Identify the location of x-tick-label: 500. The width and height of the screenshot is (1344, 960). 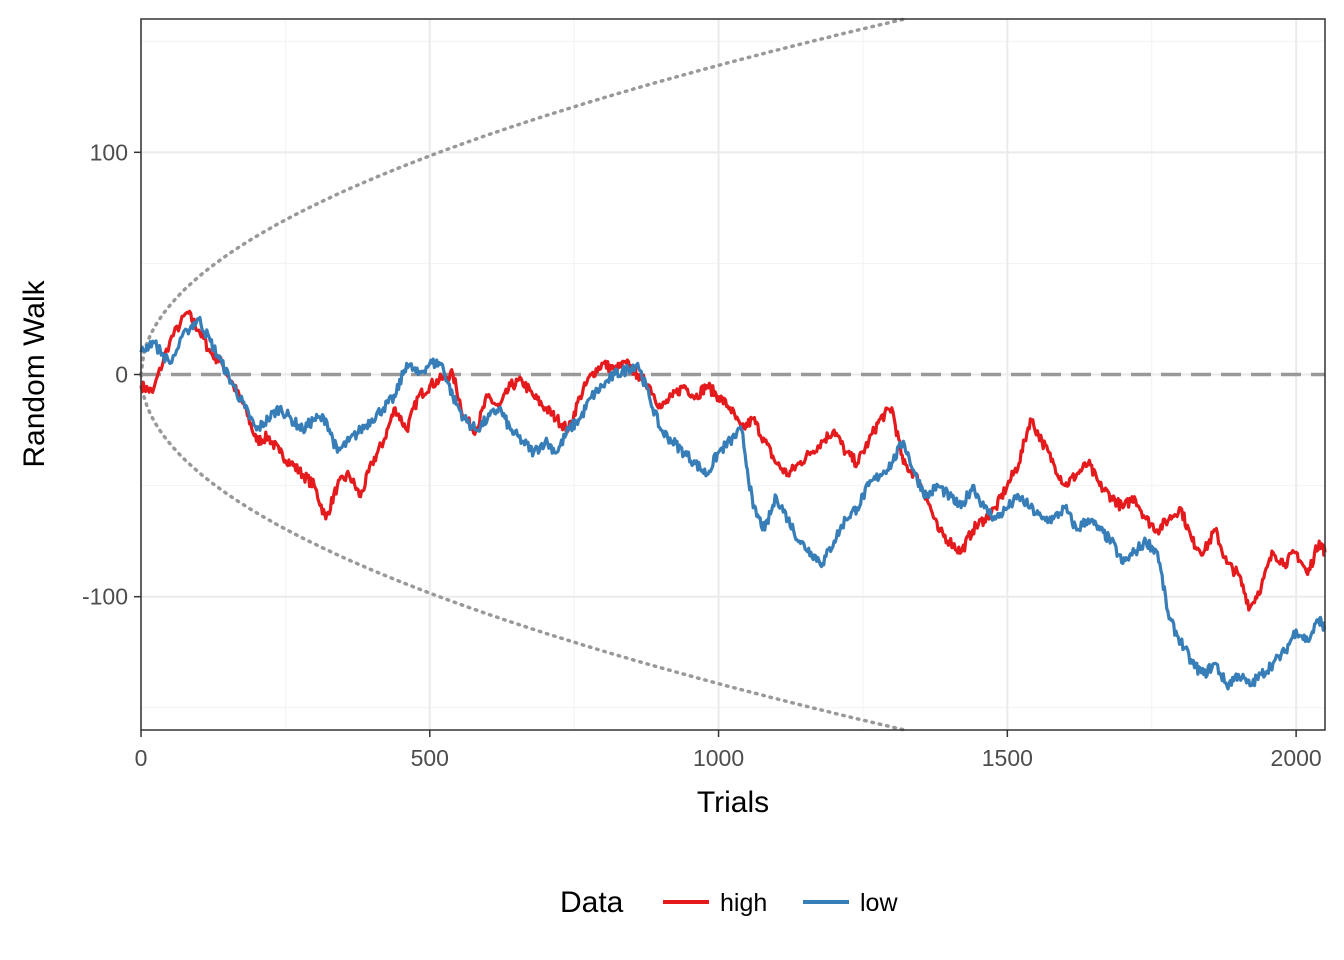
(430, 758).